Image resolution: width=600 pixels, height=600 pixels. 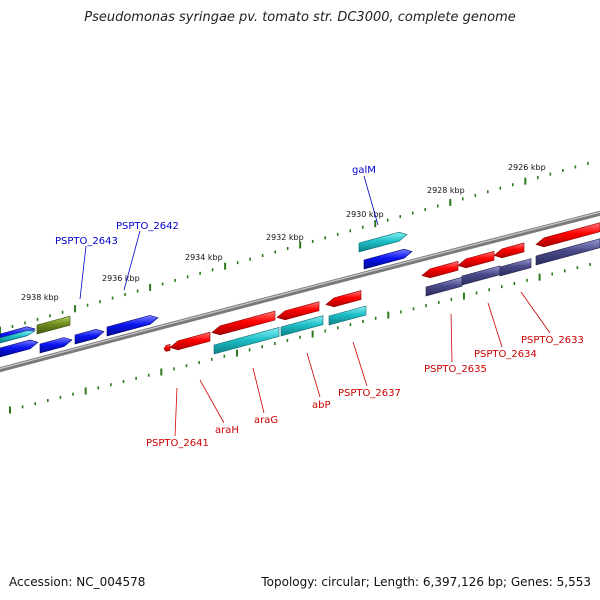 What do you see at coordinates (347, 315) in the screenshot?
I see `gene-arrow-pspto-2637-lower` at bounding box center [347, 315].